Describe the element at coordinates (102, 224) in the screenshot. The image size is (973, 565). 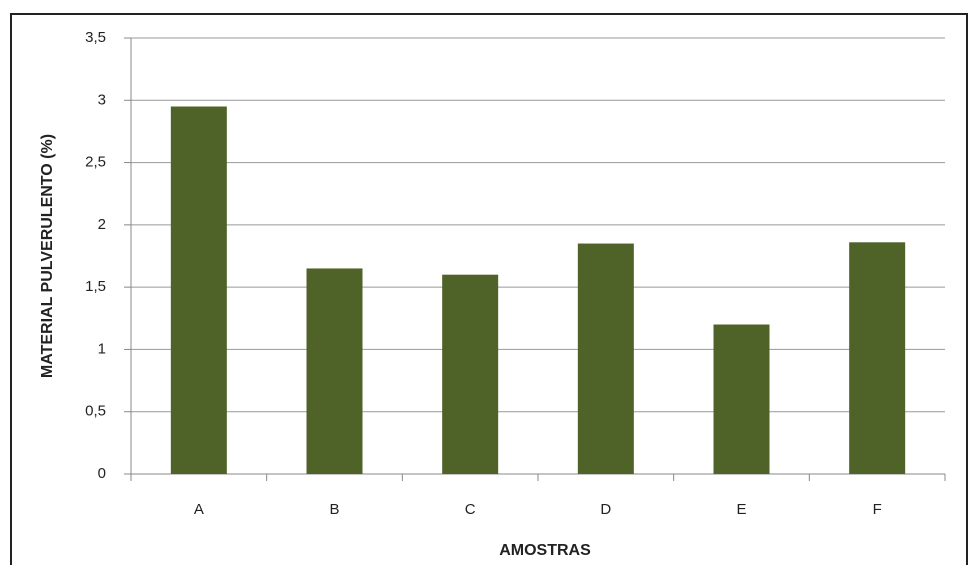
I see `y-tick-label: 2` at that location.